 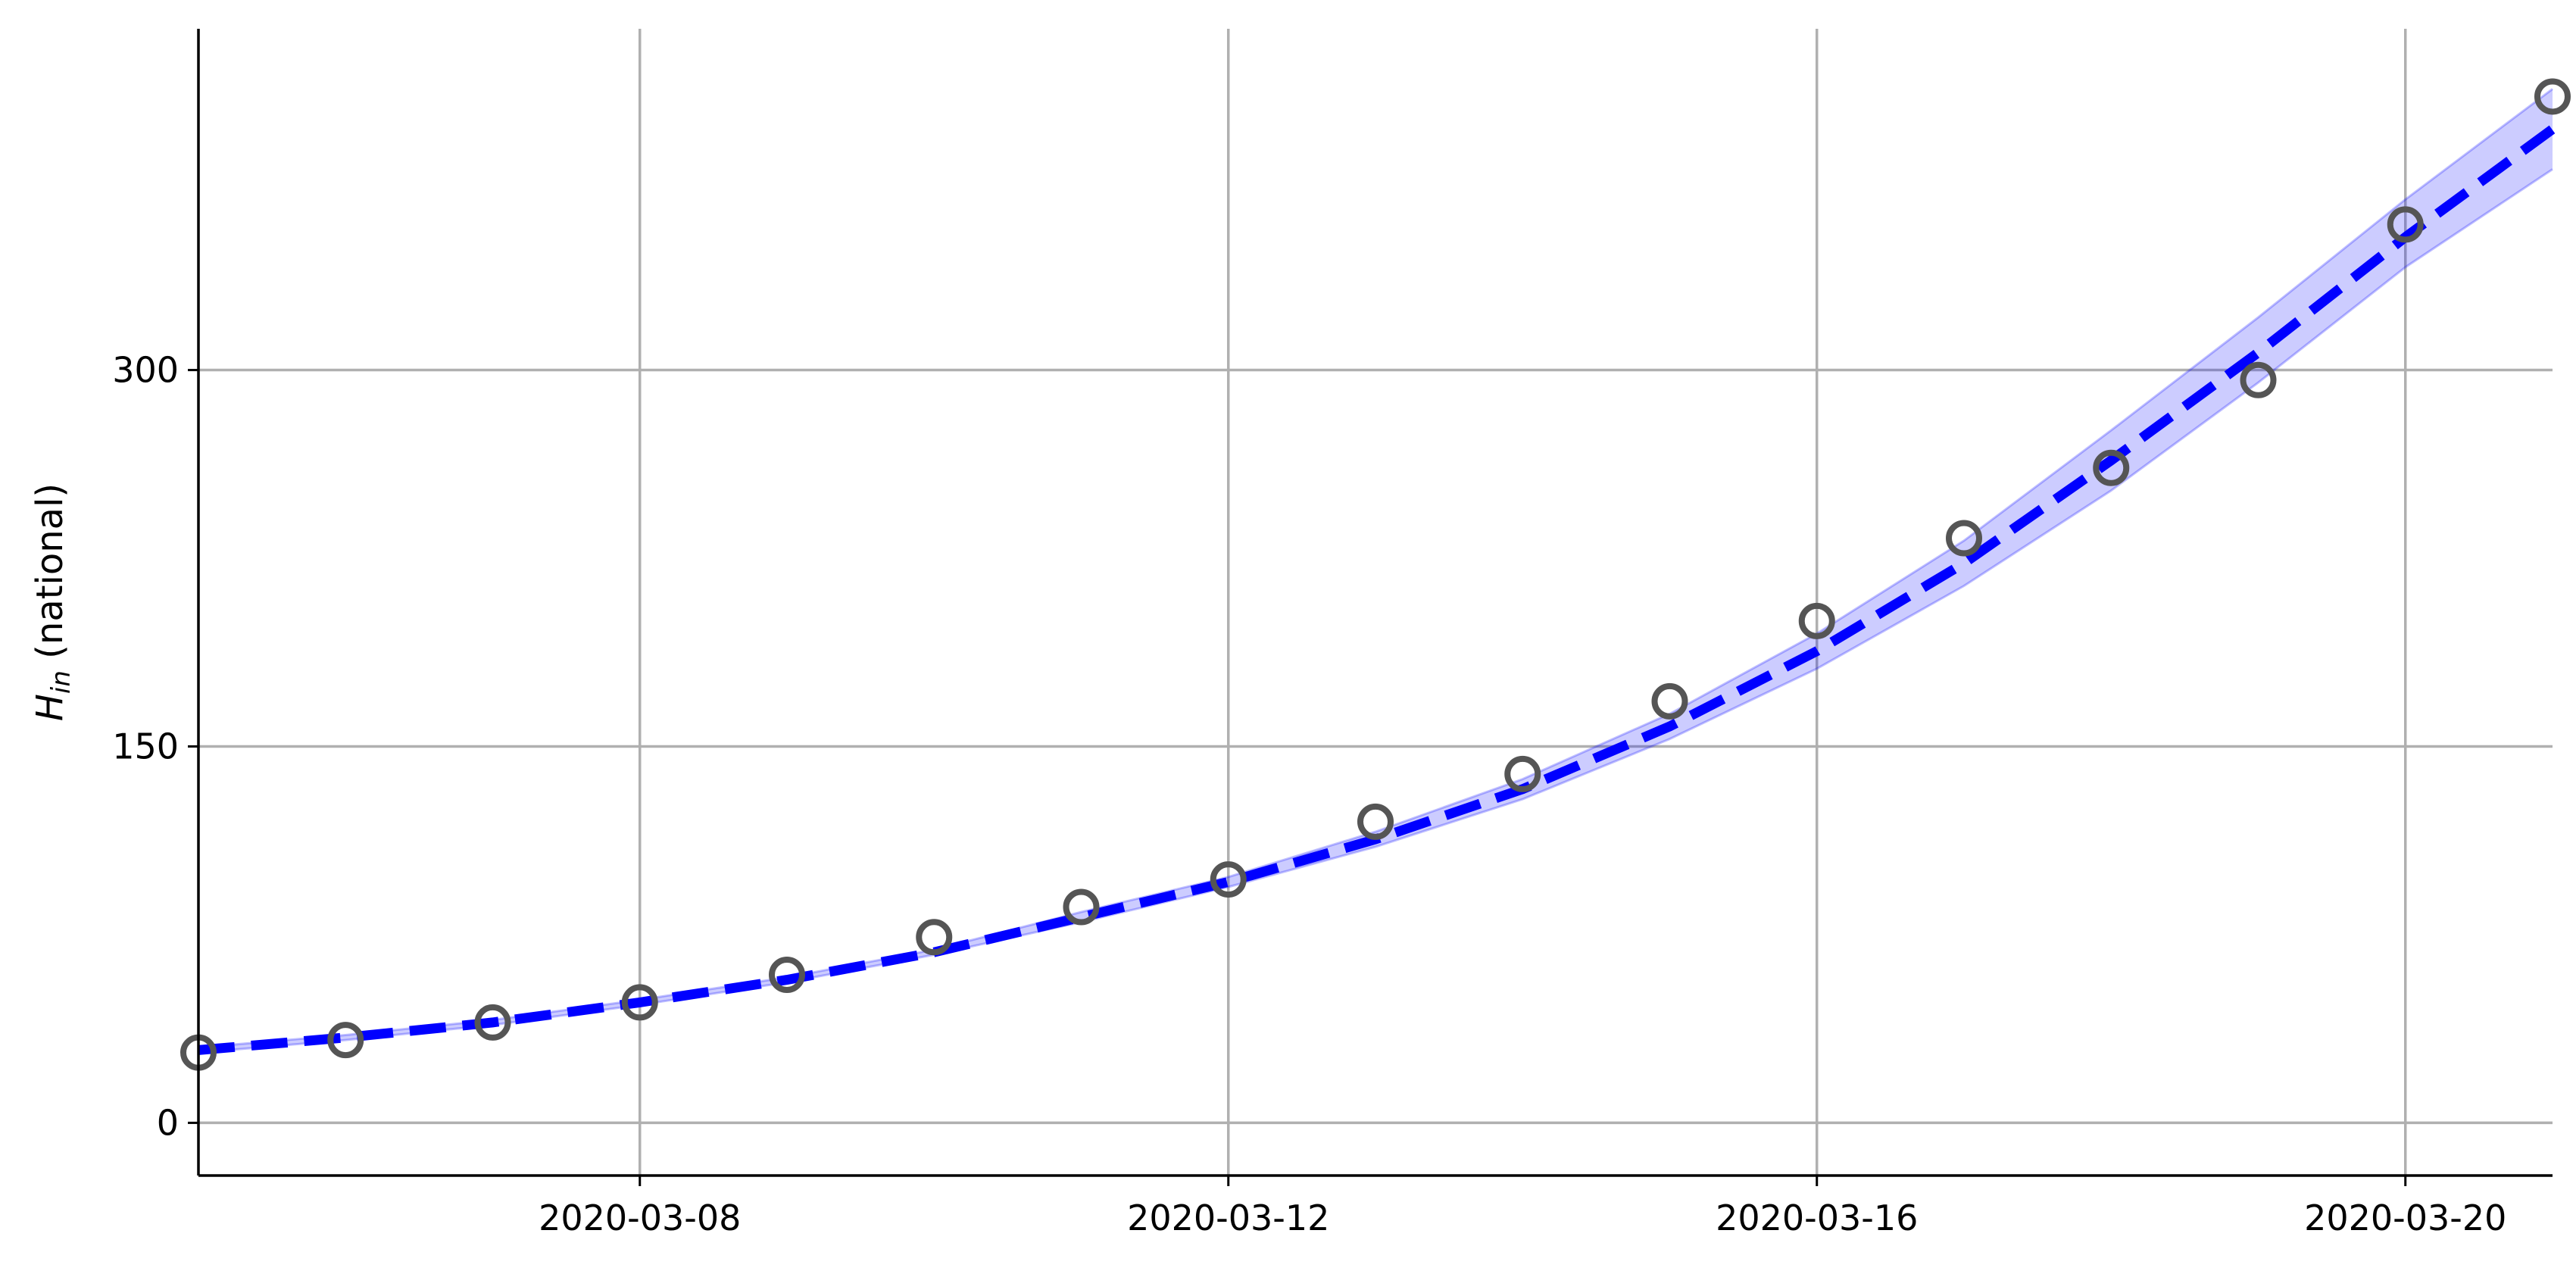 What do you see at coordinates (640, 1217) in the screenshot?
I see `x-tick-label: 2020-03-08` at bounding box center [640, 1217].